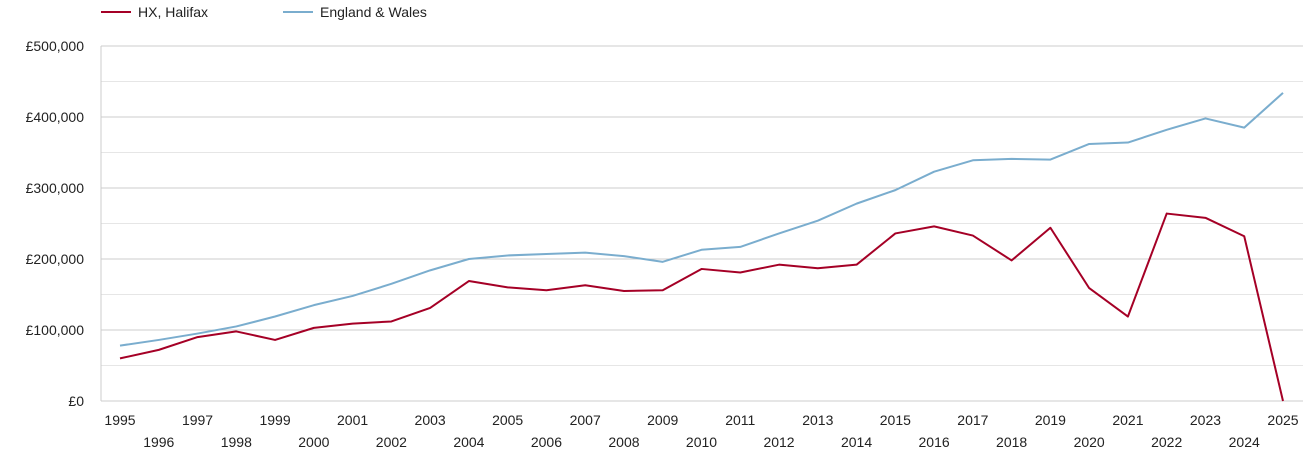 The image size is (1305, 450). Describe the element at coordinates (507, 420) in the screenshot. I see `x-tick-label: 2005` at that location.